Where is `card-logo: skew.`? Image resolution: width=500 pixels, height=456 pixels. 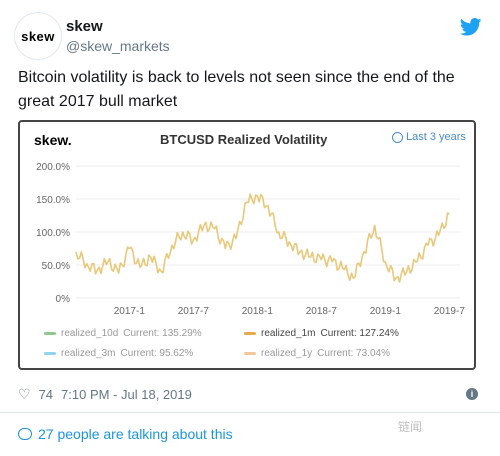 card-logo: skew. is located at coordinates (53, 140).